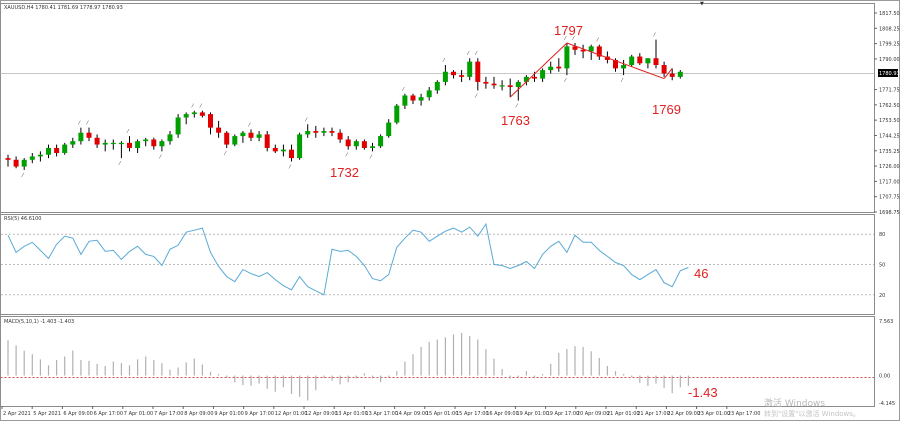  What do you see at coordinates (291, 414) in the screenshot?
I see `time-axis-label: 12 Apr 01:00` at bounding box center [291, 414].